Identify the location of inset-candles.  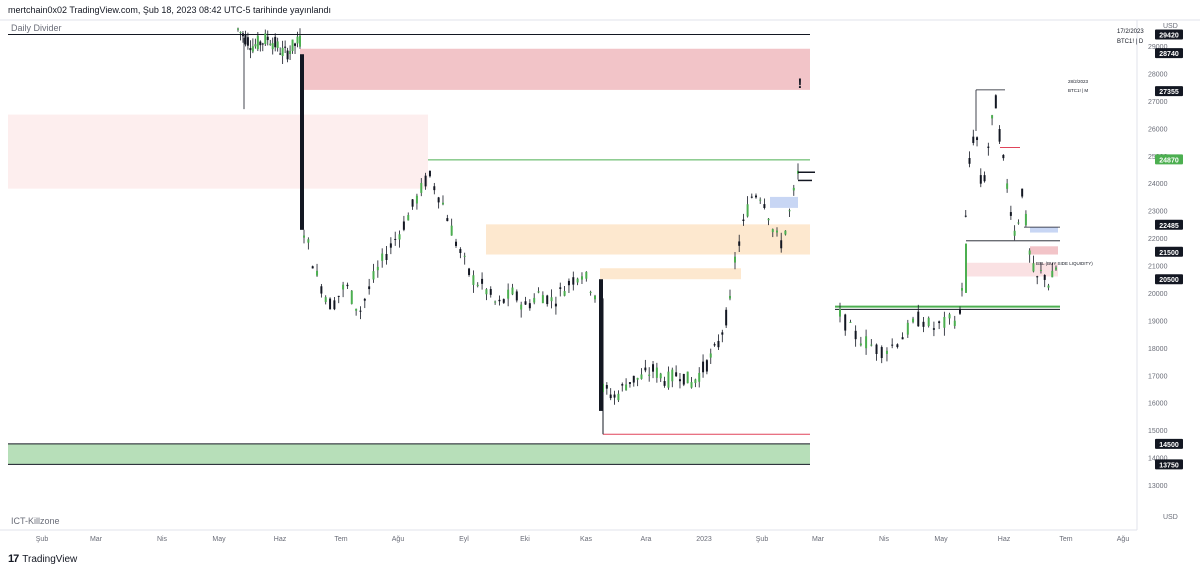
(948, 229).